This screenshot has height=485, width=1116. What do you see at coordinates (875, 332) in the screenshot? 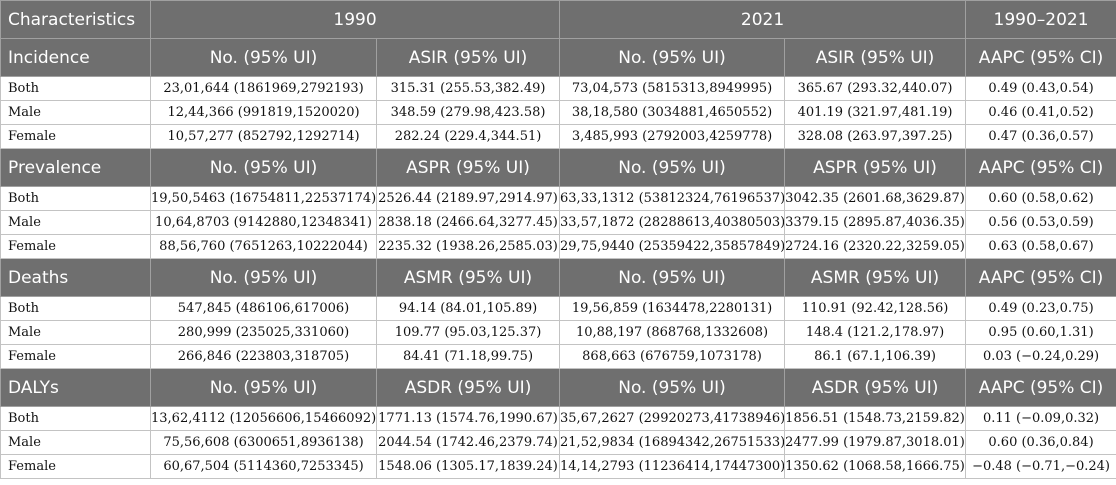
I see `table-cell: 148.4 (121.2,178.97)` at bounding box center [875, 332].